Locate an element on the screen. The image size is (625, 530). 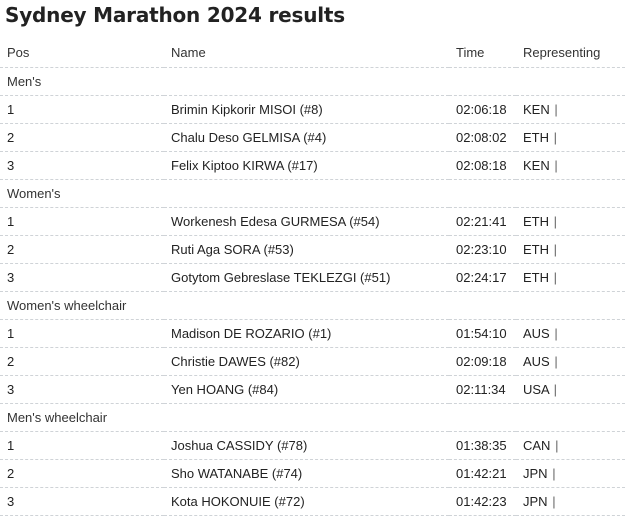
section-row: Men's wheelchair is located at coordinates (312, 417).